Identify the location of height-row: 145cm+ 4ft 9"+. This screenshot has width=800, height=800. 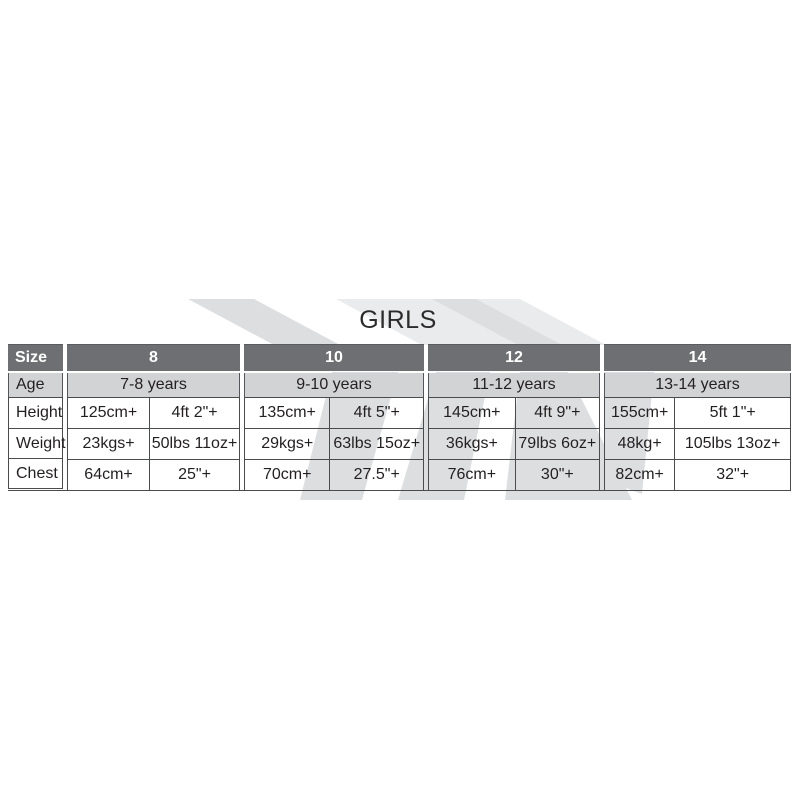
(514, 413).